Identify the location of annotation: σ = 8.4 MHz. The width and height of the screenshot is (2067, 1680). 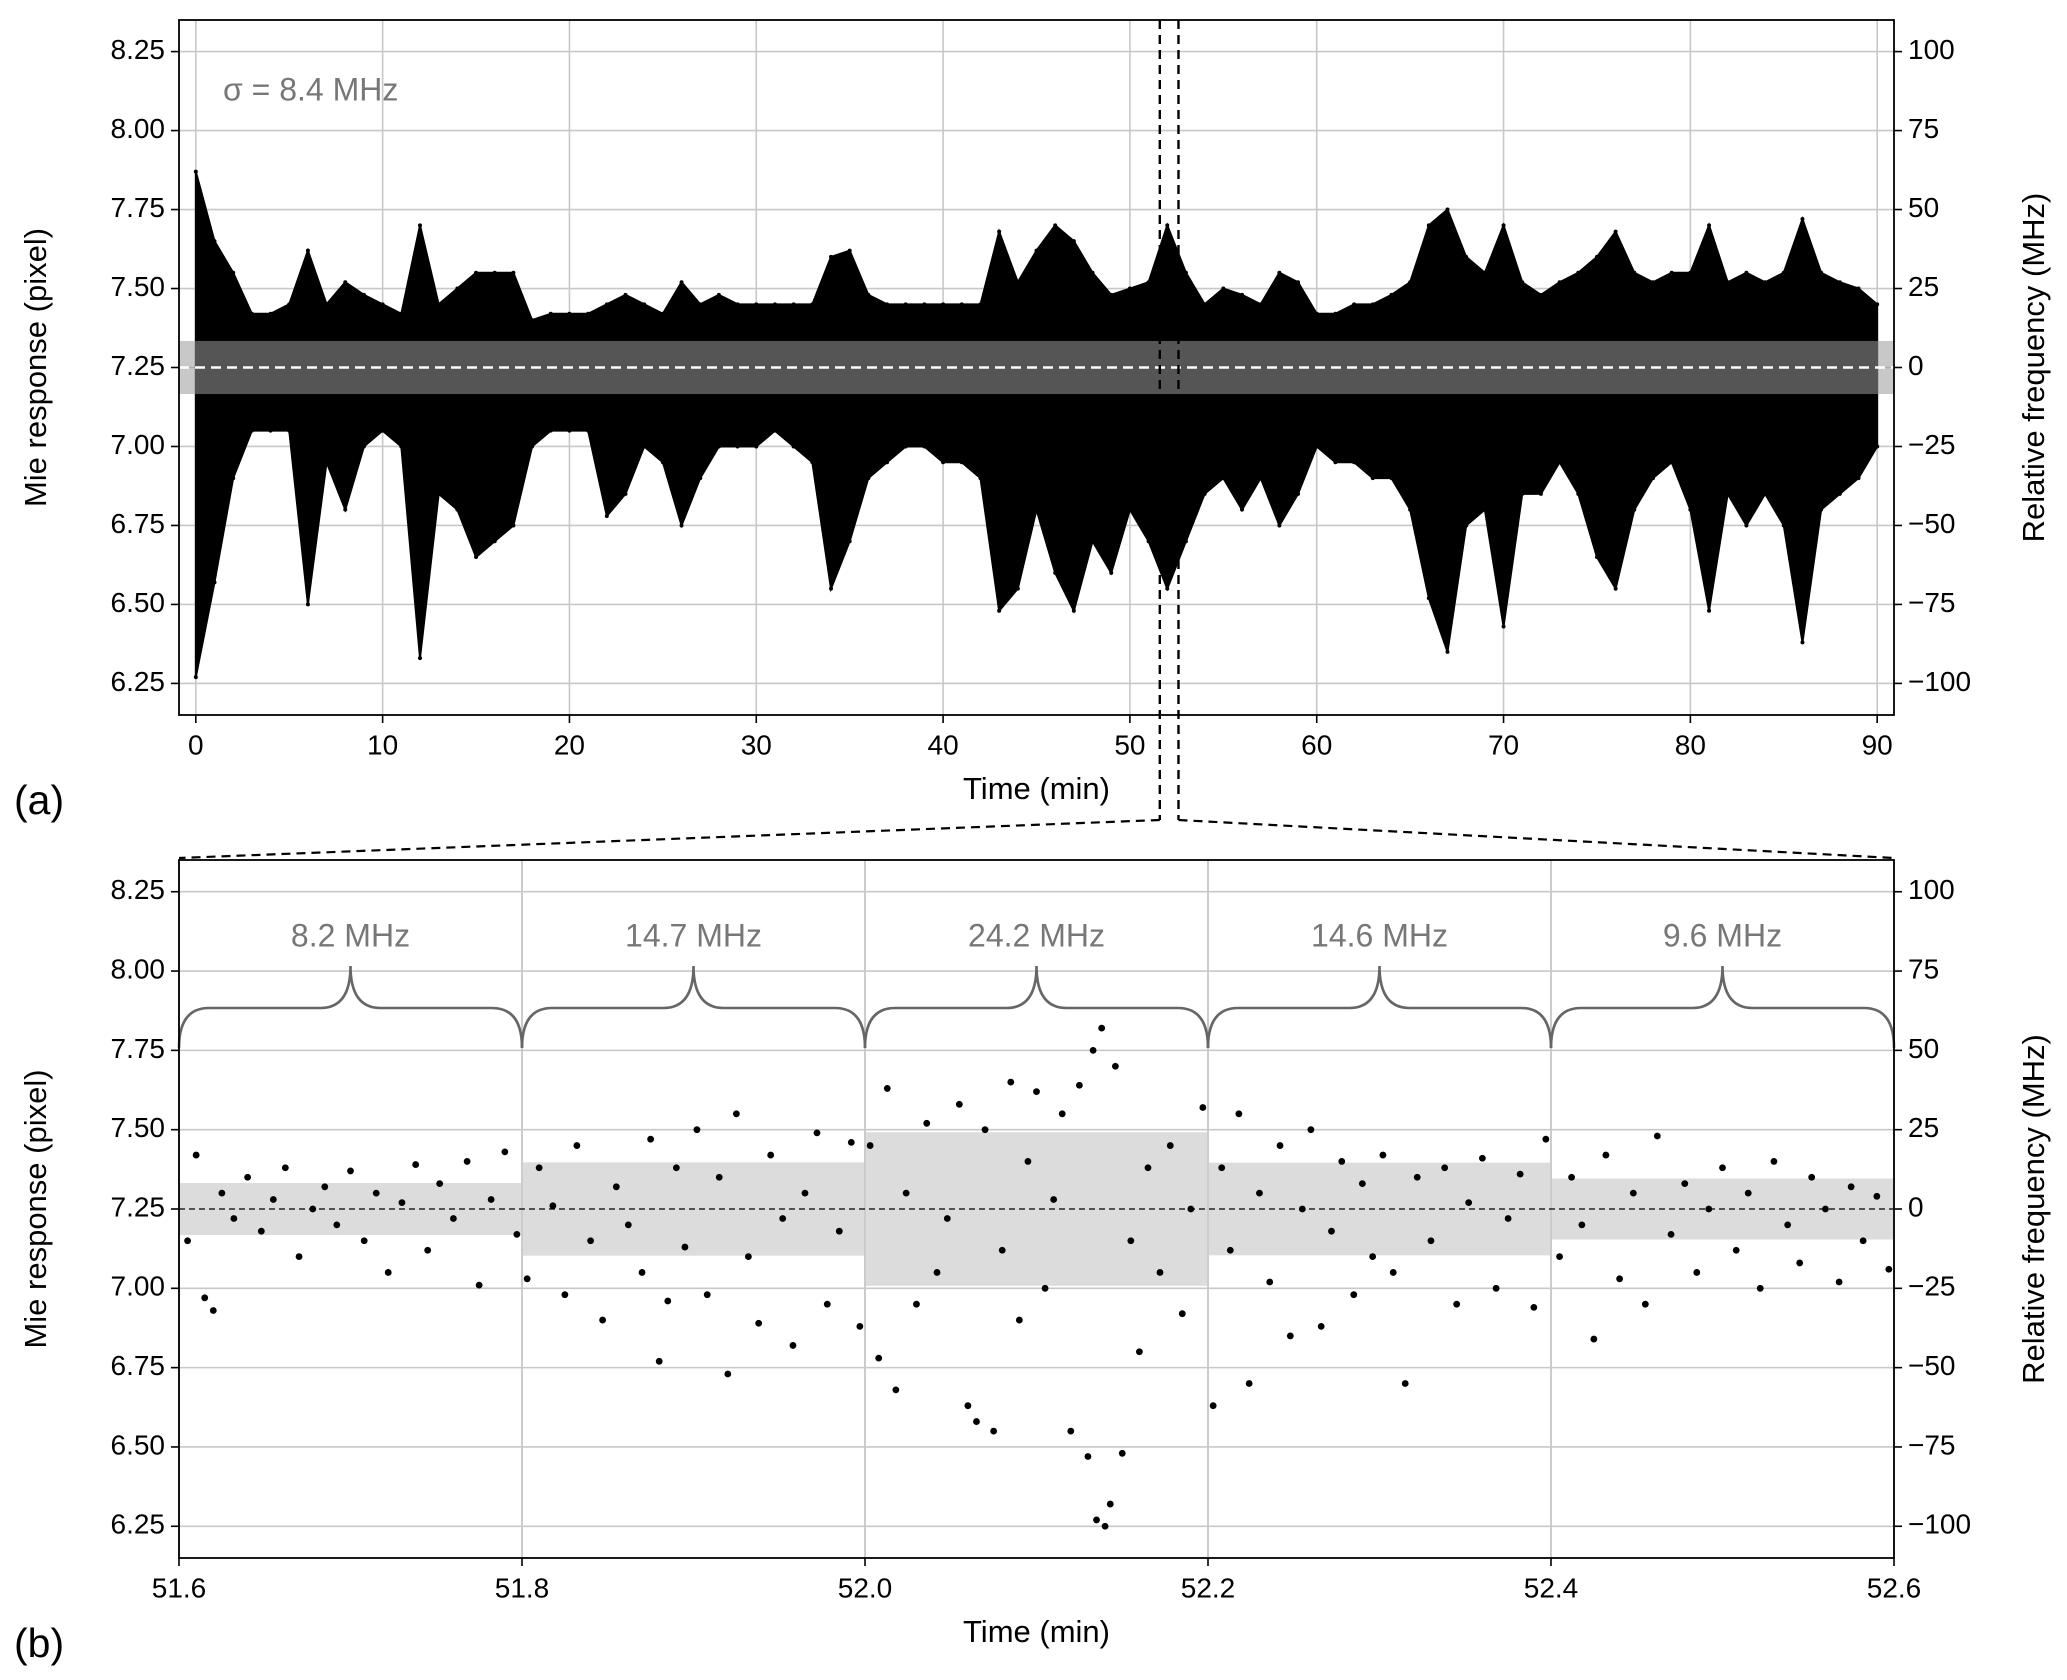
(310, 89).